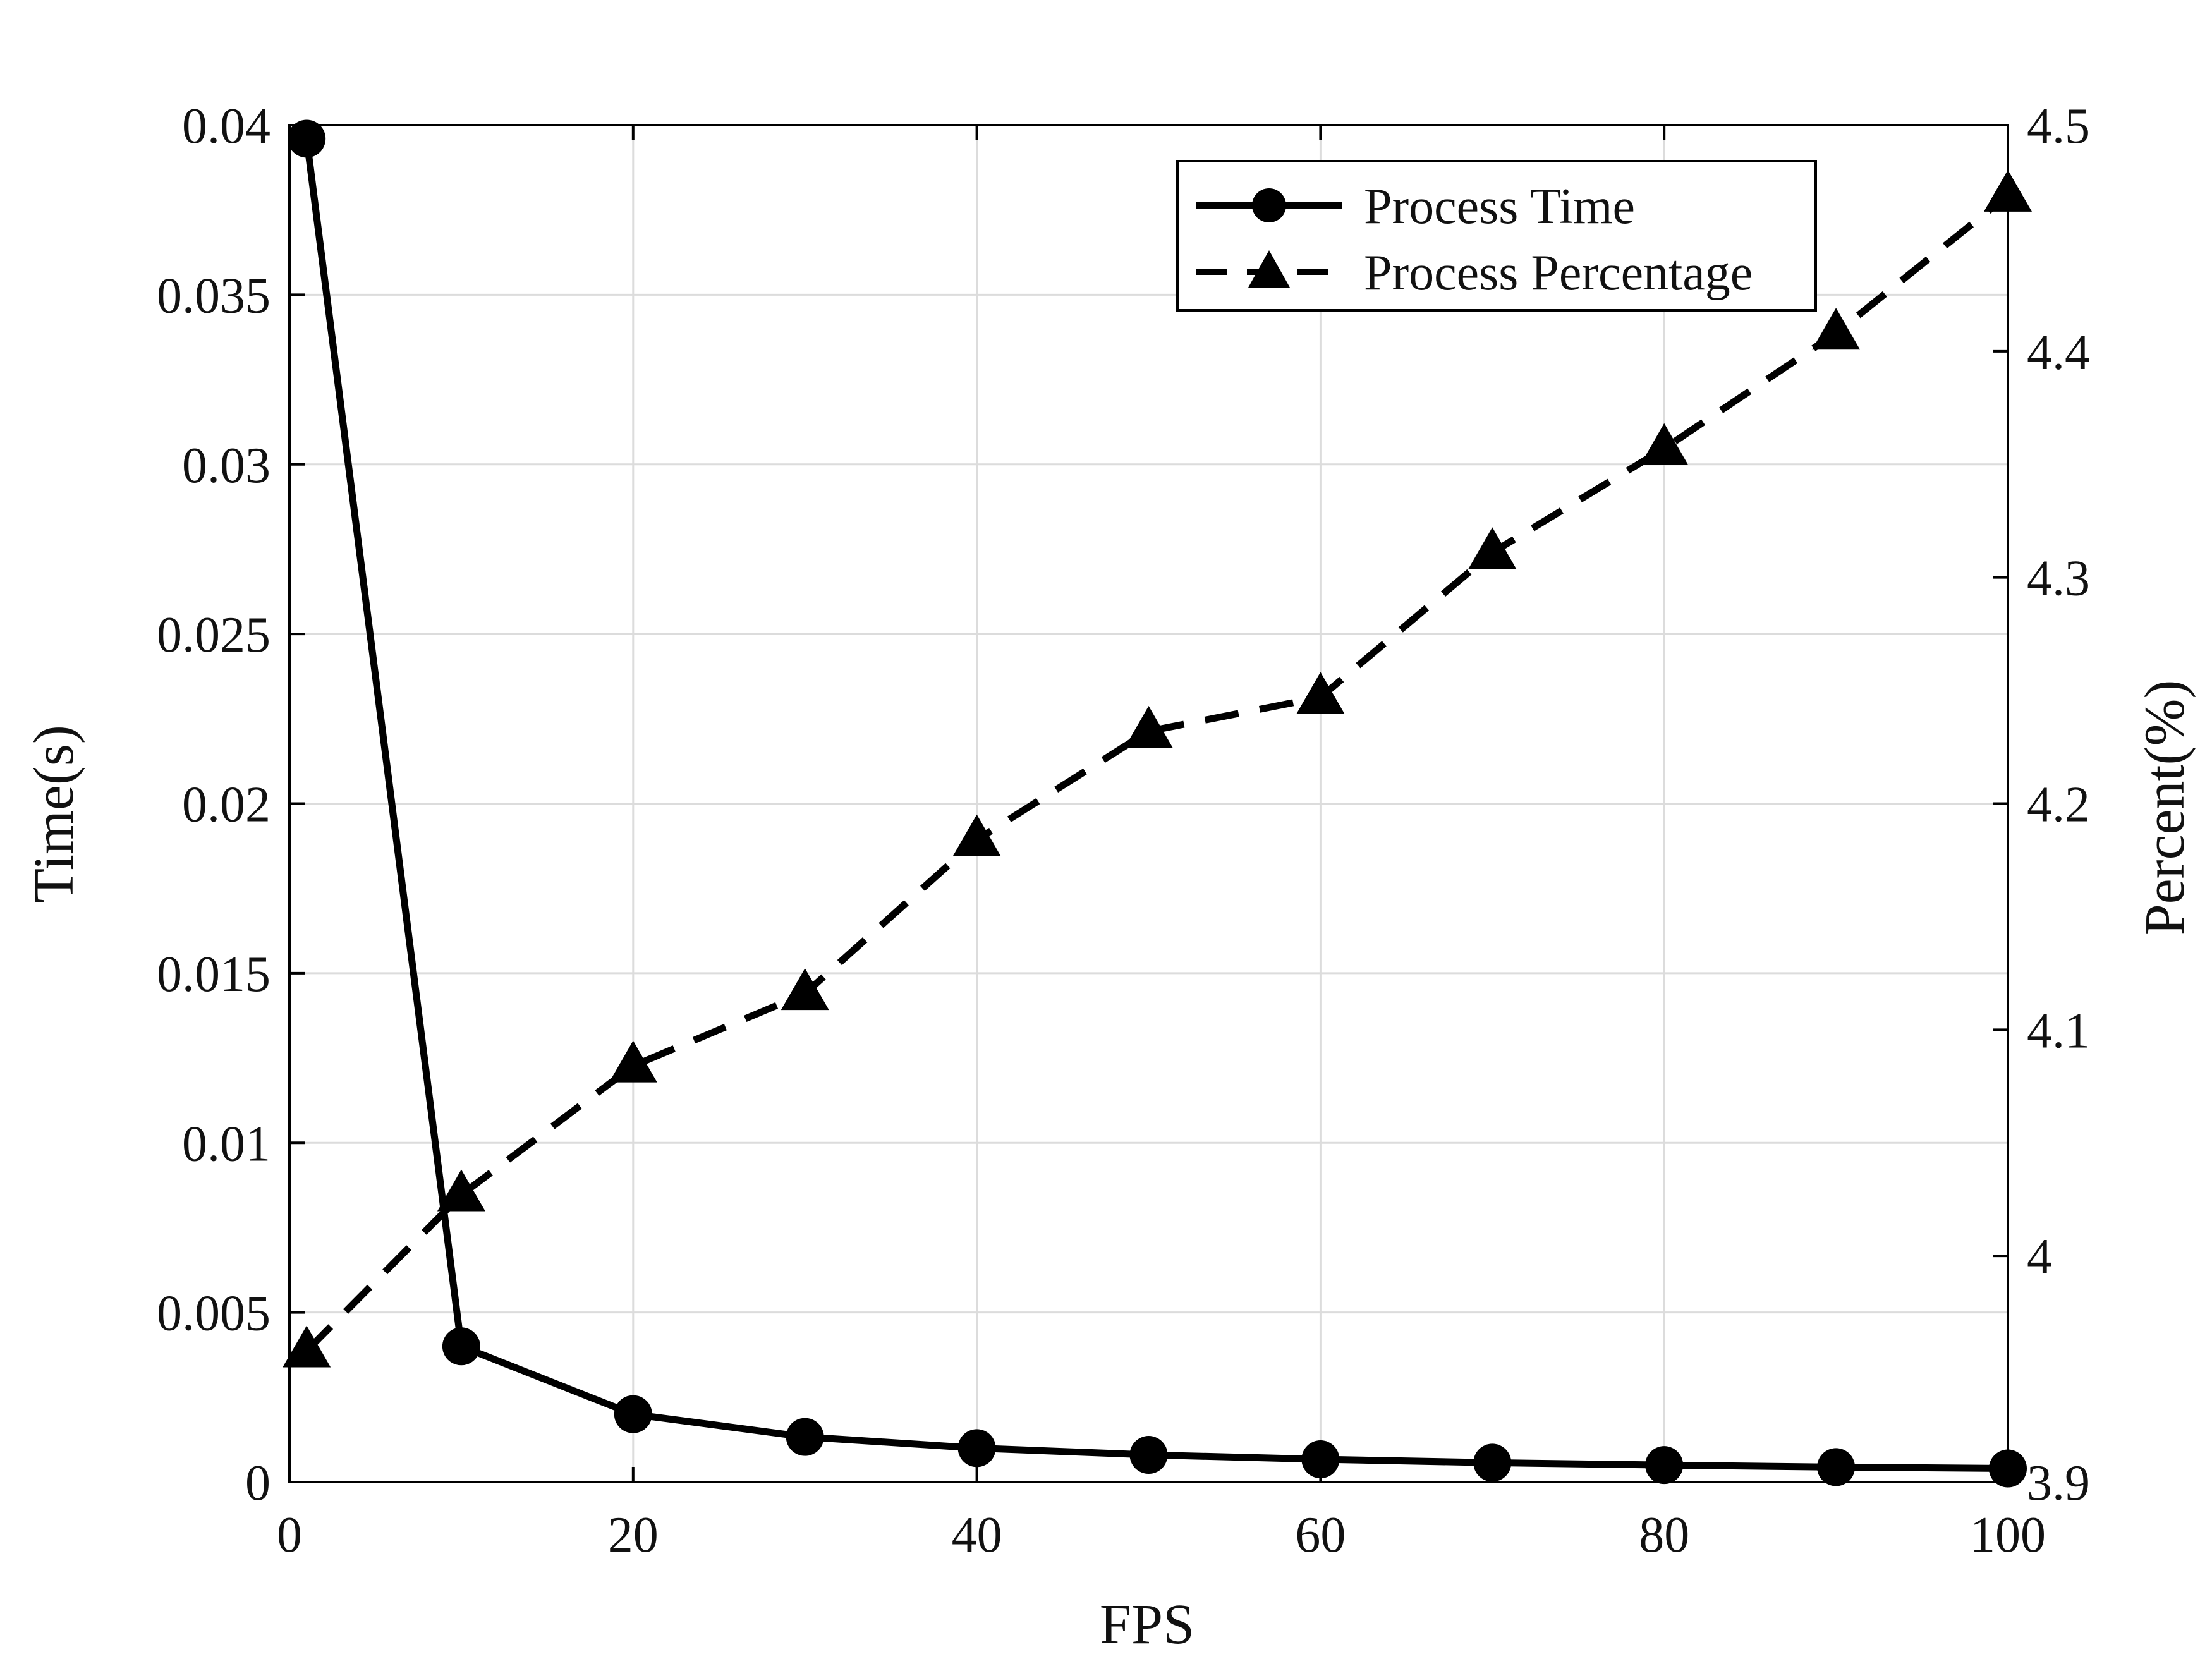 The height and width of the screenshot is (1659, 2212). Describe the element at coordinates (2039, 1257) in the screenshot. I see `right-y-tick-label: 4` at that location.